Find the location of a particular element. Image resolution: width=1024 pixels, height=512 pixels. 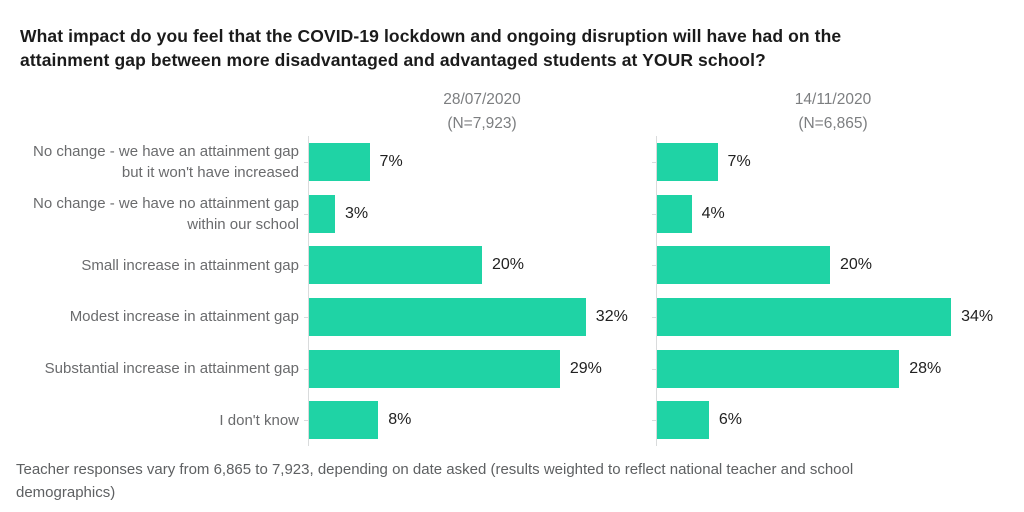

bar-track: 32% is located at coordinates (482, 316).